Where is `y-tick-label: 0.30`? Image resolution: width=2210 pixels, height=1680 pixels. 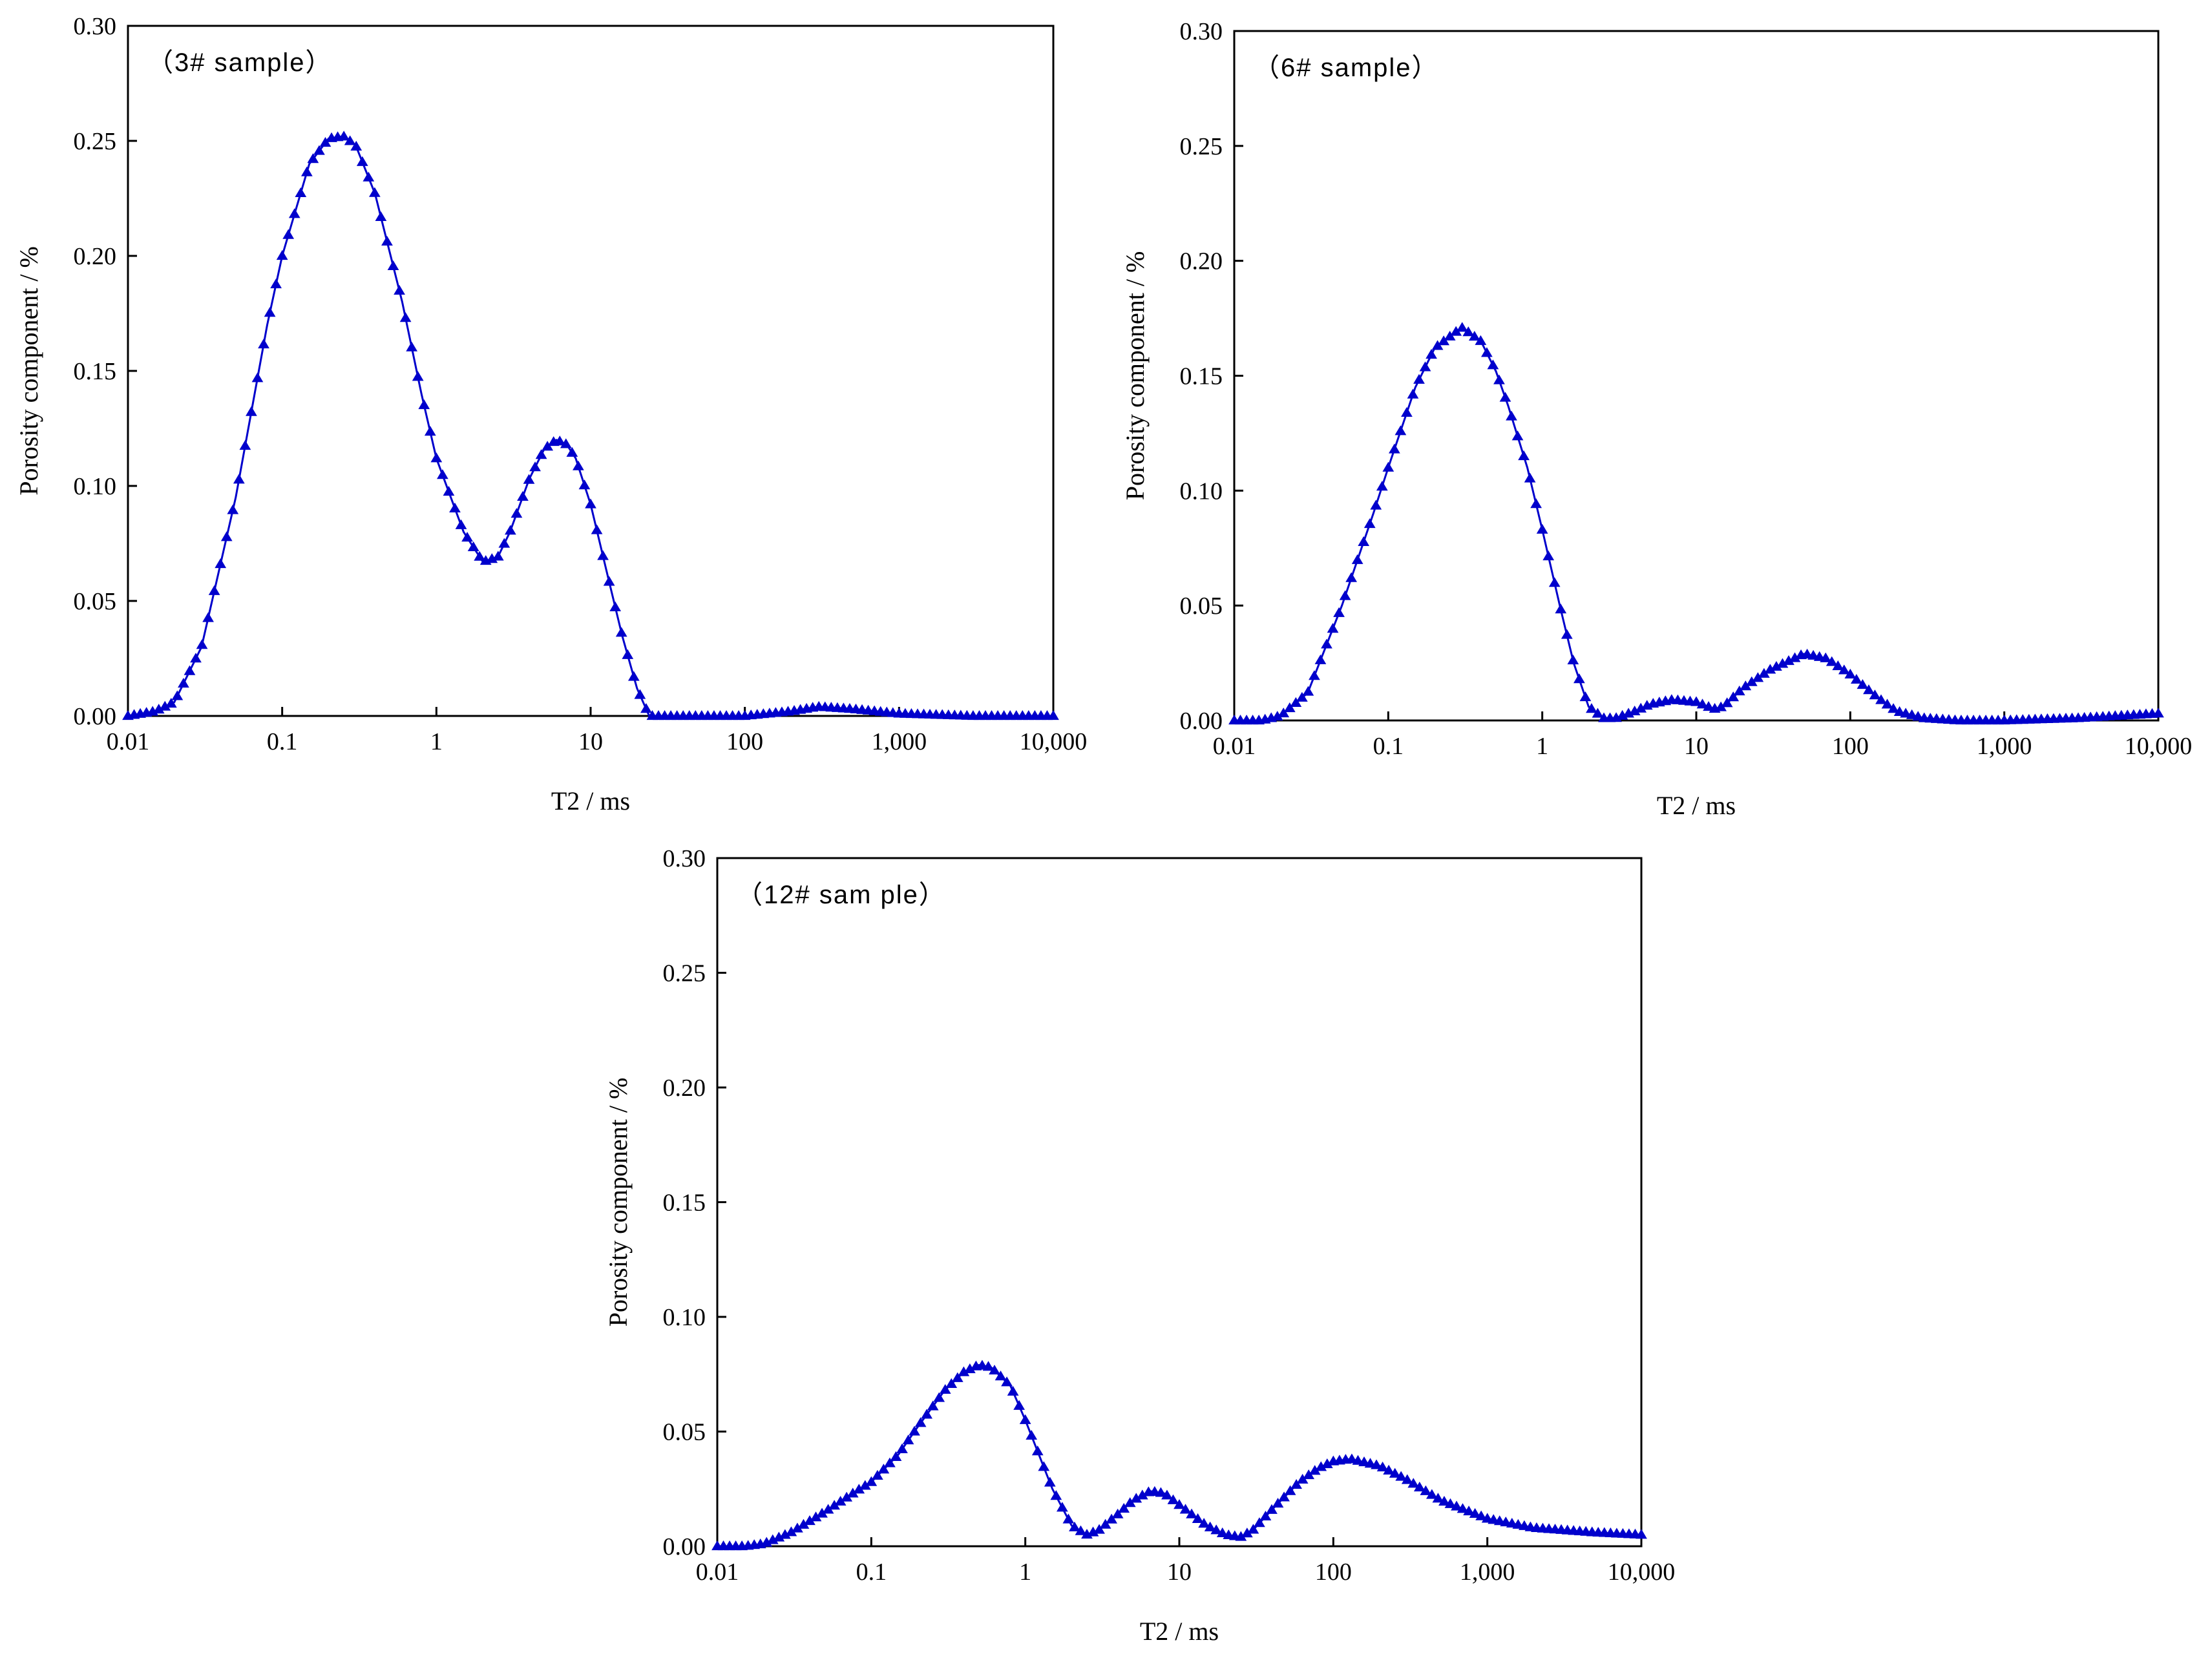
y-tick-label: 0.30 is located at coordinates (684, 859).